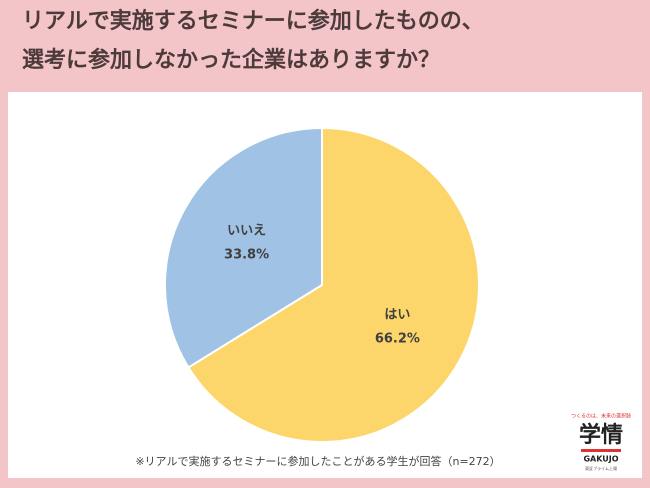  Describe the element at coordinates (397, 315) in the screenshot. I see `slice-label: はい` at that location.